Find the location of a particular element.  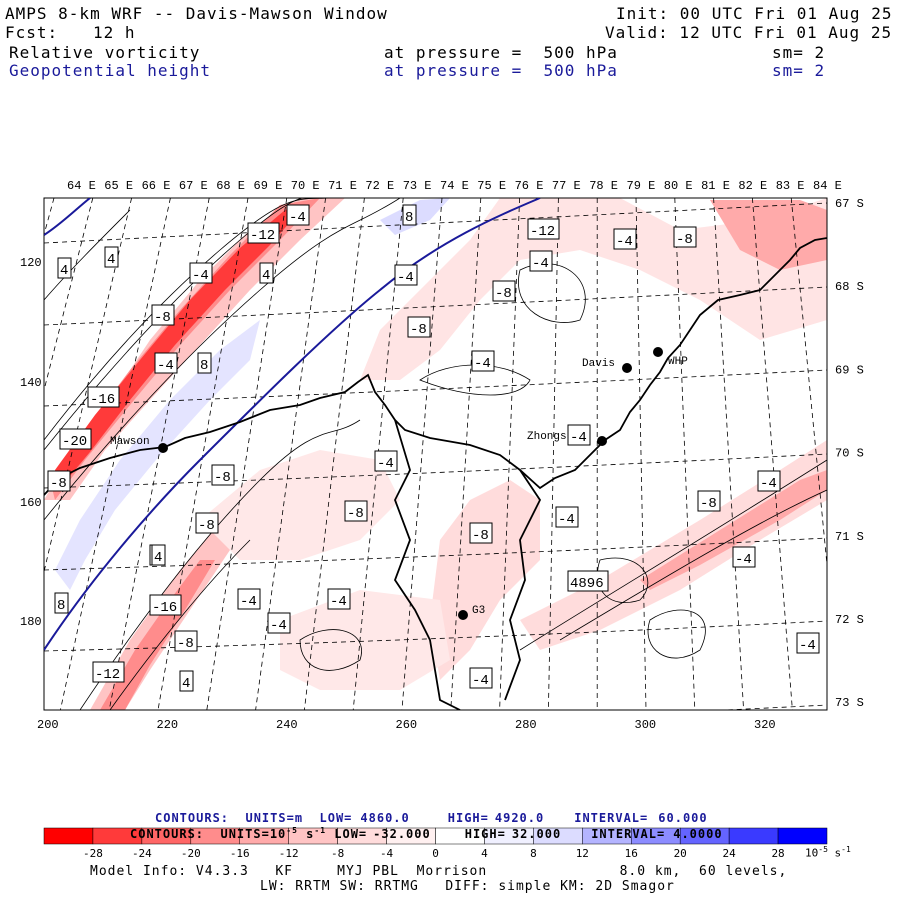

fcst-value: 12 h is located at coordinates (114, 32).